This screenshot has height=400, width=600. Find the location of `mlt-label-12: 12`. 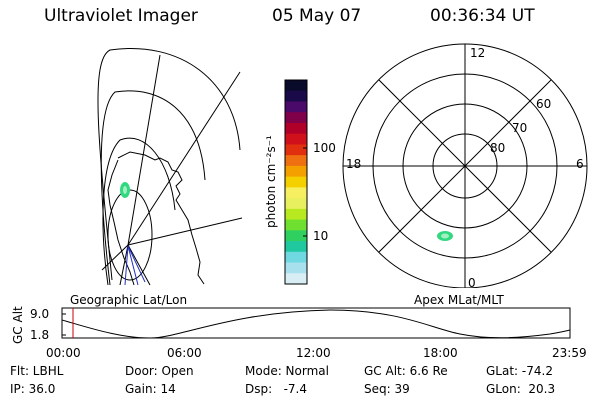

mlt-label-12: 12 is located at coordinates (478, 53).